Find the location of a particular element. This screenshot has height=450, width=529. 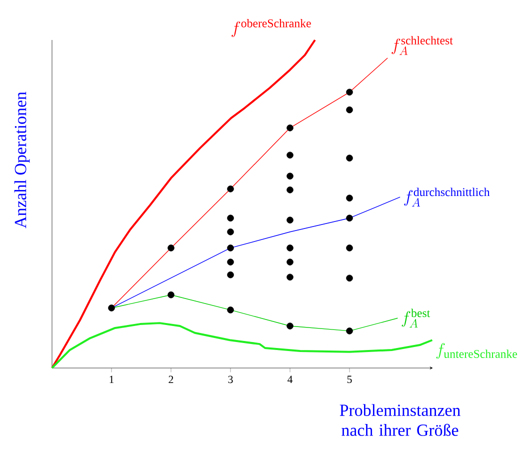

series-label: $f_A^{\mathrm{schlechtest}}$ is located at coordinates (422, 45).